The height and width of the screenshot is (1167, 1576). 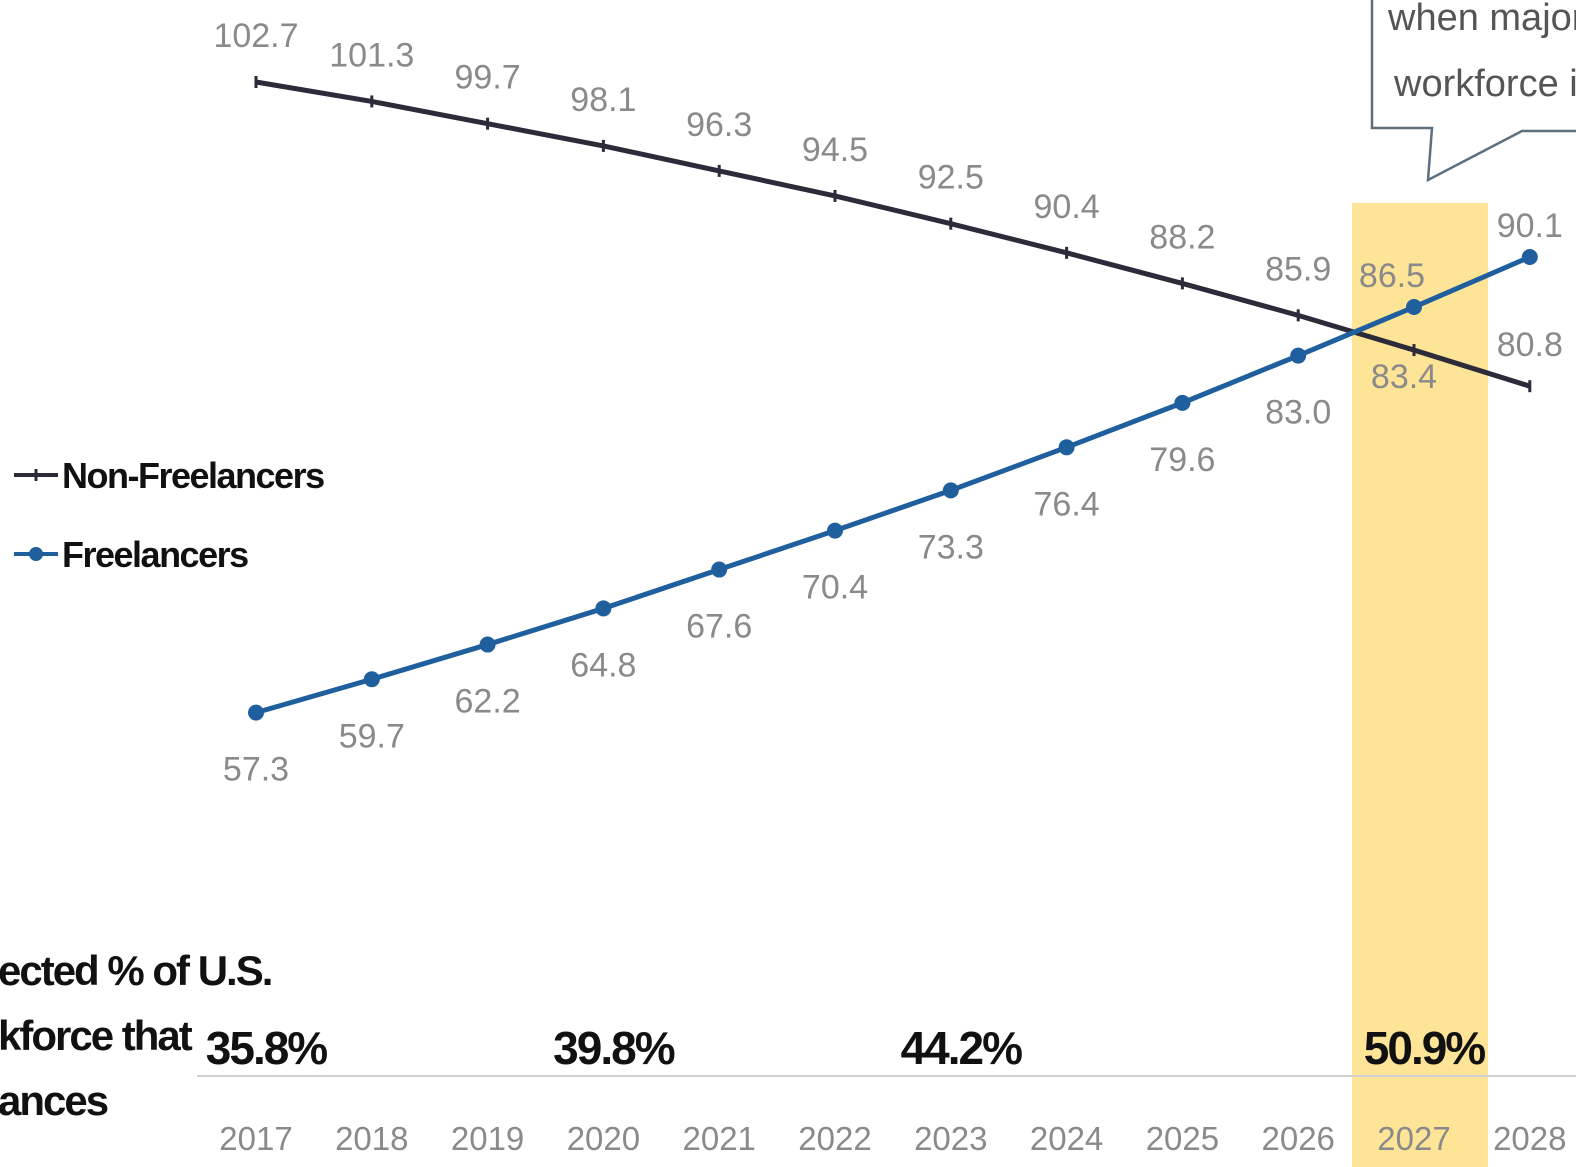 What do you see at coordinates (962, 1048) in the screenshot?
I see `percent-label: 44.2%` at bounding box center [962, 1048].